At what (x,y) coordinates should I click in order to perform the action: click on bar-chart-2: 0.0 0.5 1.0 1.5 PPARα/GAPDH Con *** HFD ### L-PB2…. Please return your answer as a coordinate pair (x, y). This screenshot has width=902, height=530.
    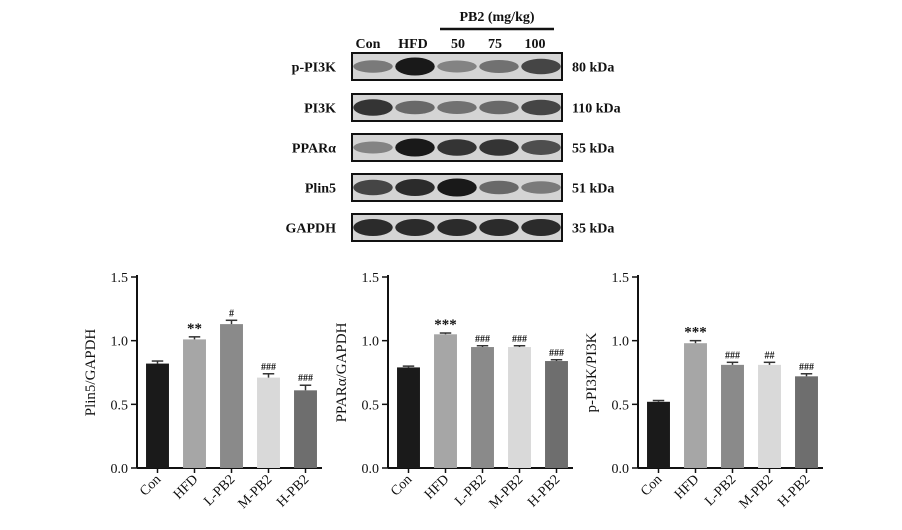
    Looking at the image, I should click on (453, 391).